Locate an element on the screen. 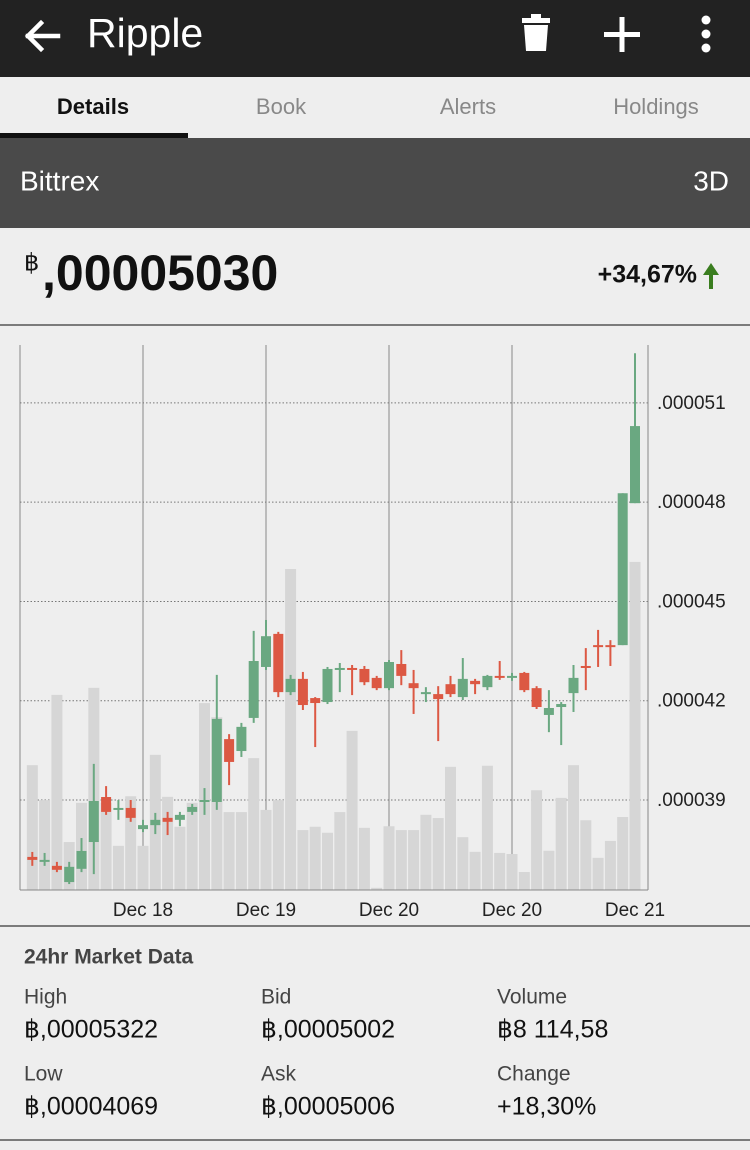 This screenshot has height=1150, width=750. tab: Book is located at coordinates (281, 106).